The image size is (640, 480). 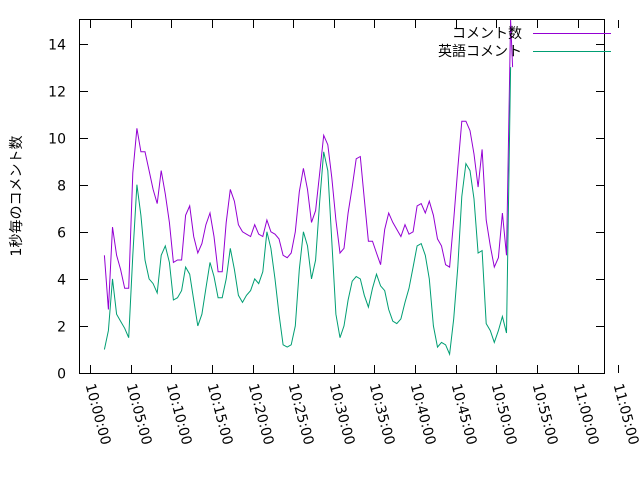 I want to click on x-tick-label: 10:50:00, so click(x=504, y=414).